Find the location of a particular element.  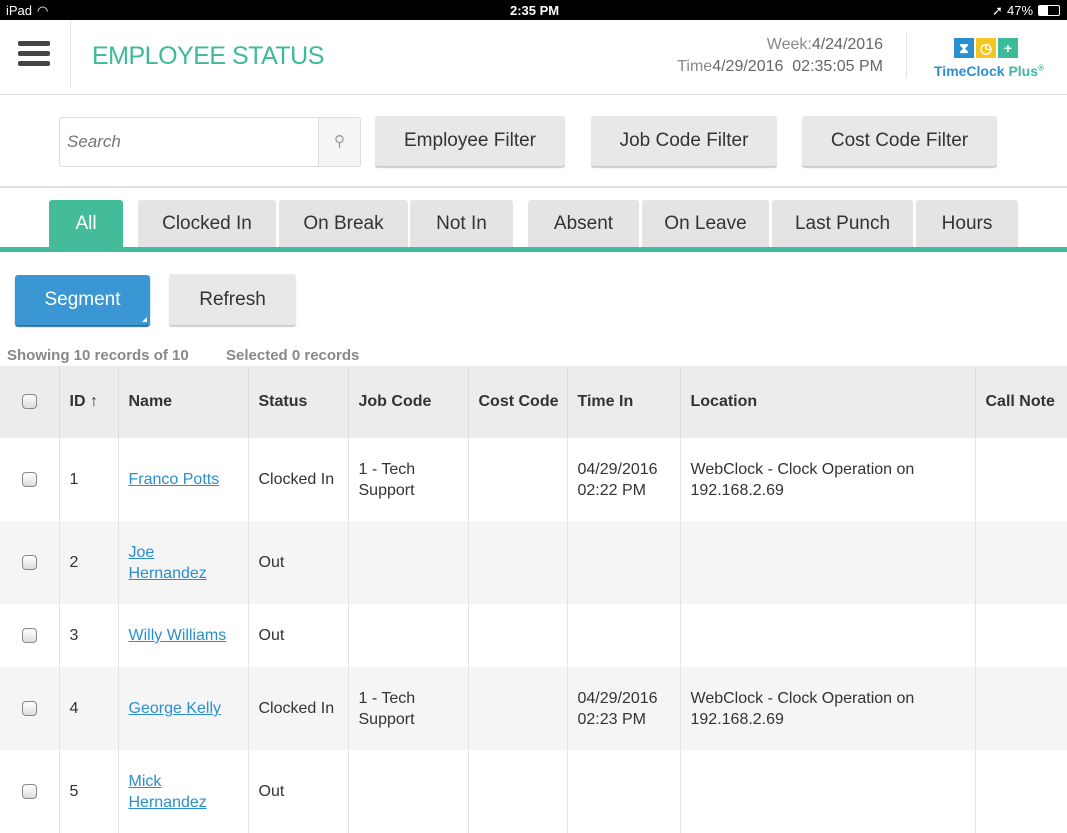

table-cell: Mick Hernandez is located at coordinates (182, 791).